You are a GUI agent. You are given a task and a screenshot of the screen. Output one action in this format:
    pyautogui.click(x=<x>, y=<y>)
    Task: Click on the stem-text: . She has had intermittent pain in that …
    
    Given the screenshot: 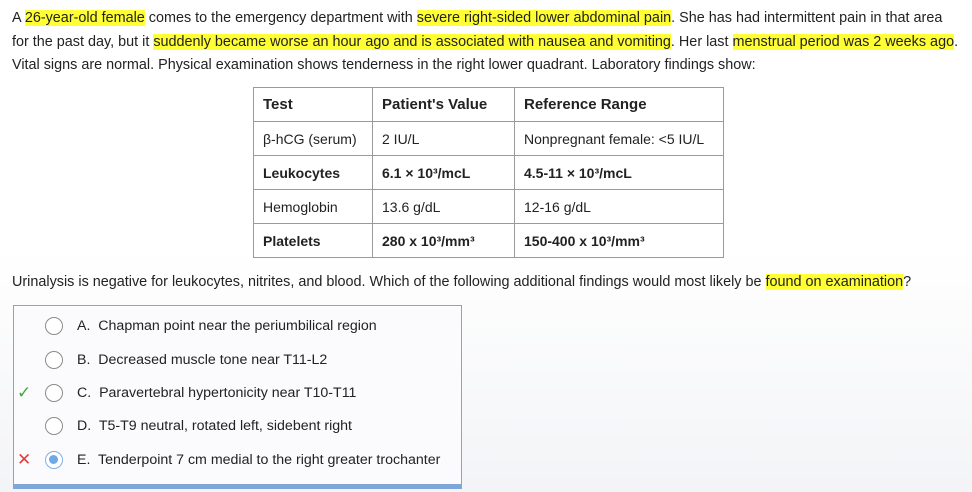 What is the action you would take?
    pyautogui.click(x=477, y=30)
    